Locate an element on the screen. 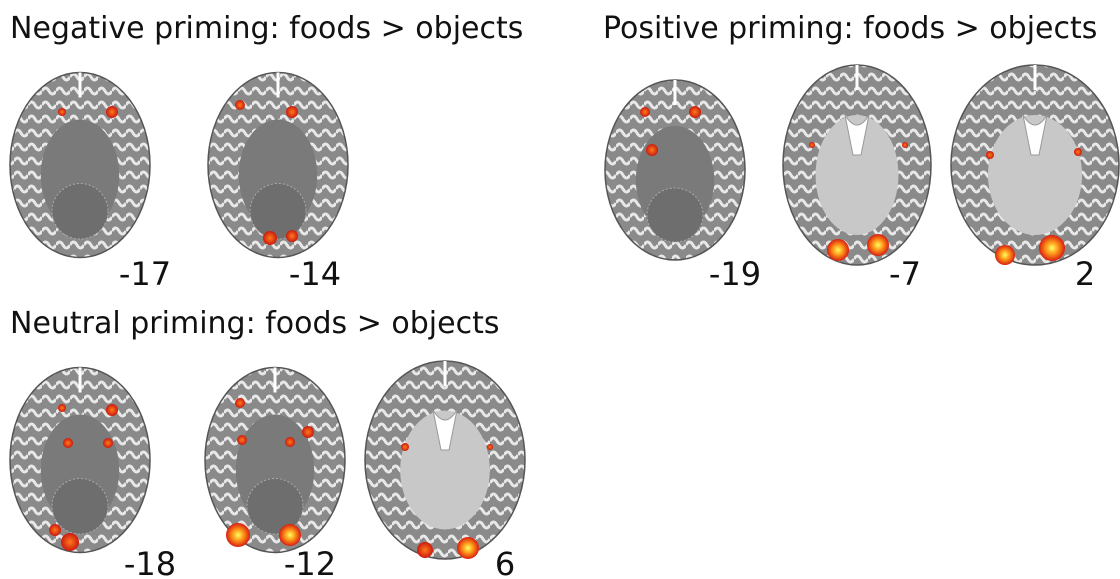  panel-title: Negative priming: foods > objects is located at coordinates (266, 28).